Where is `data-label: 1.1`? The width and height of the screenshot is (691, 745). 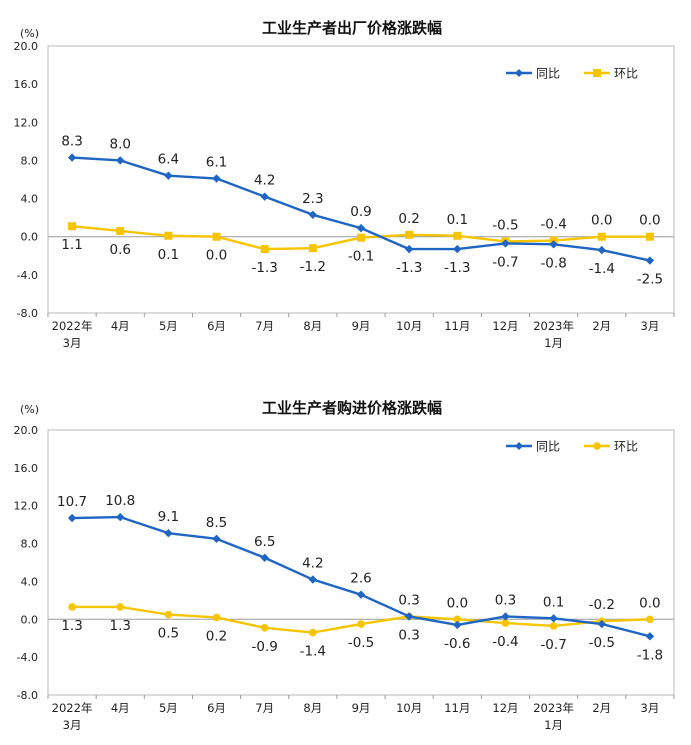
data-label: 1.1 is located at coordinates (71, 245).